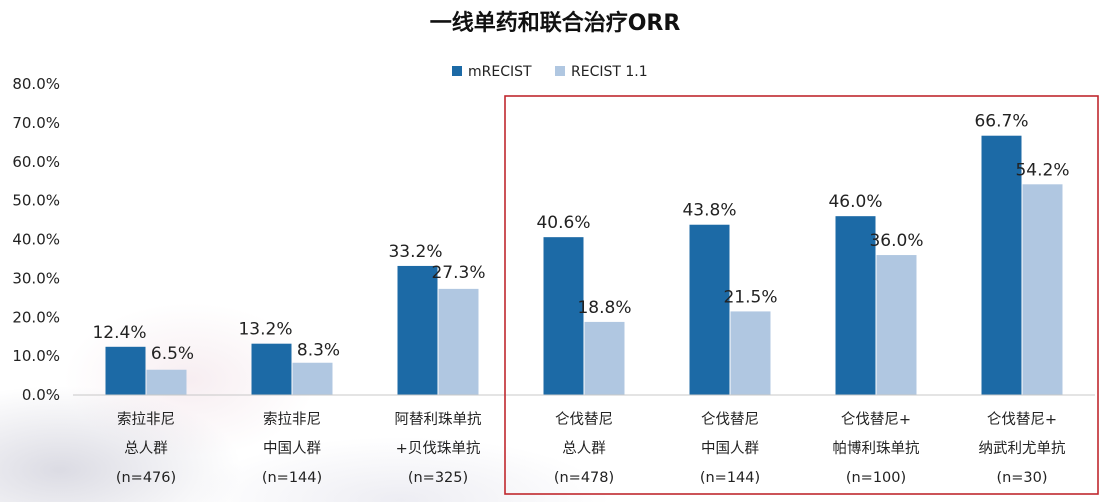 The width and height of the screenshot is (1119, 502). What do you see at coordinates (438, 478) in the screenshot?
I see `category-label: (n=325)` at bounding box center [438, 478].